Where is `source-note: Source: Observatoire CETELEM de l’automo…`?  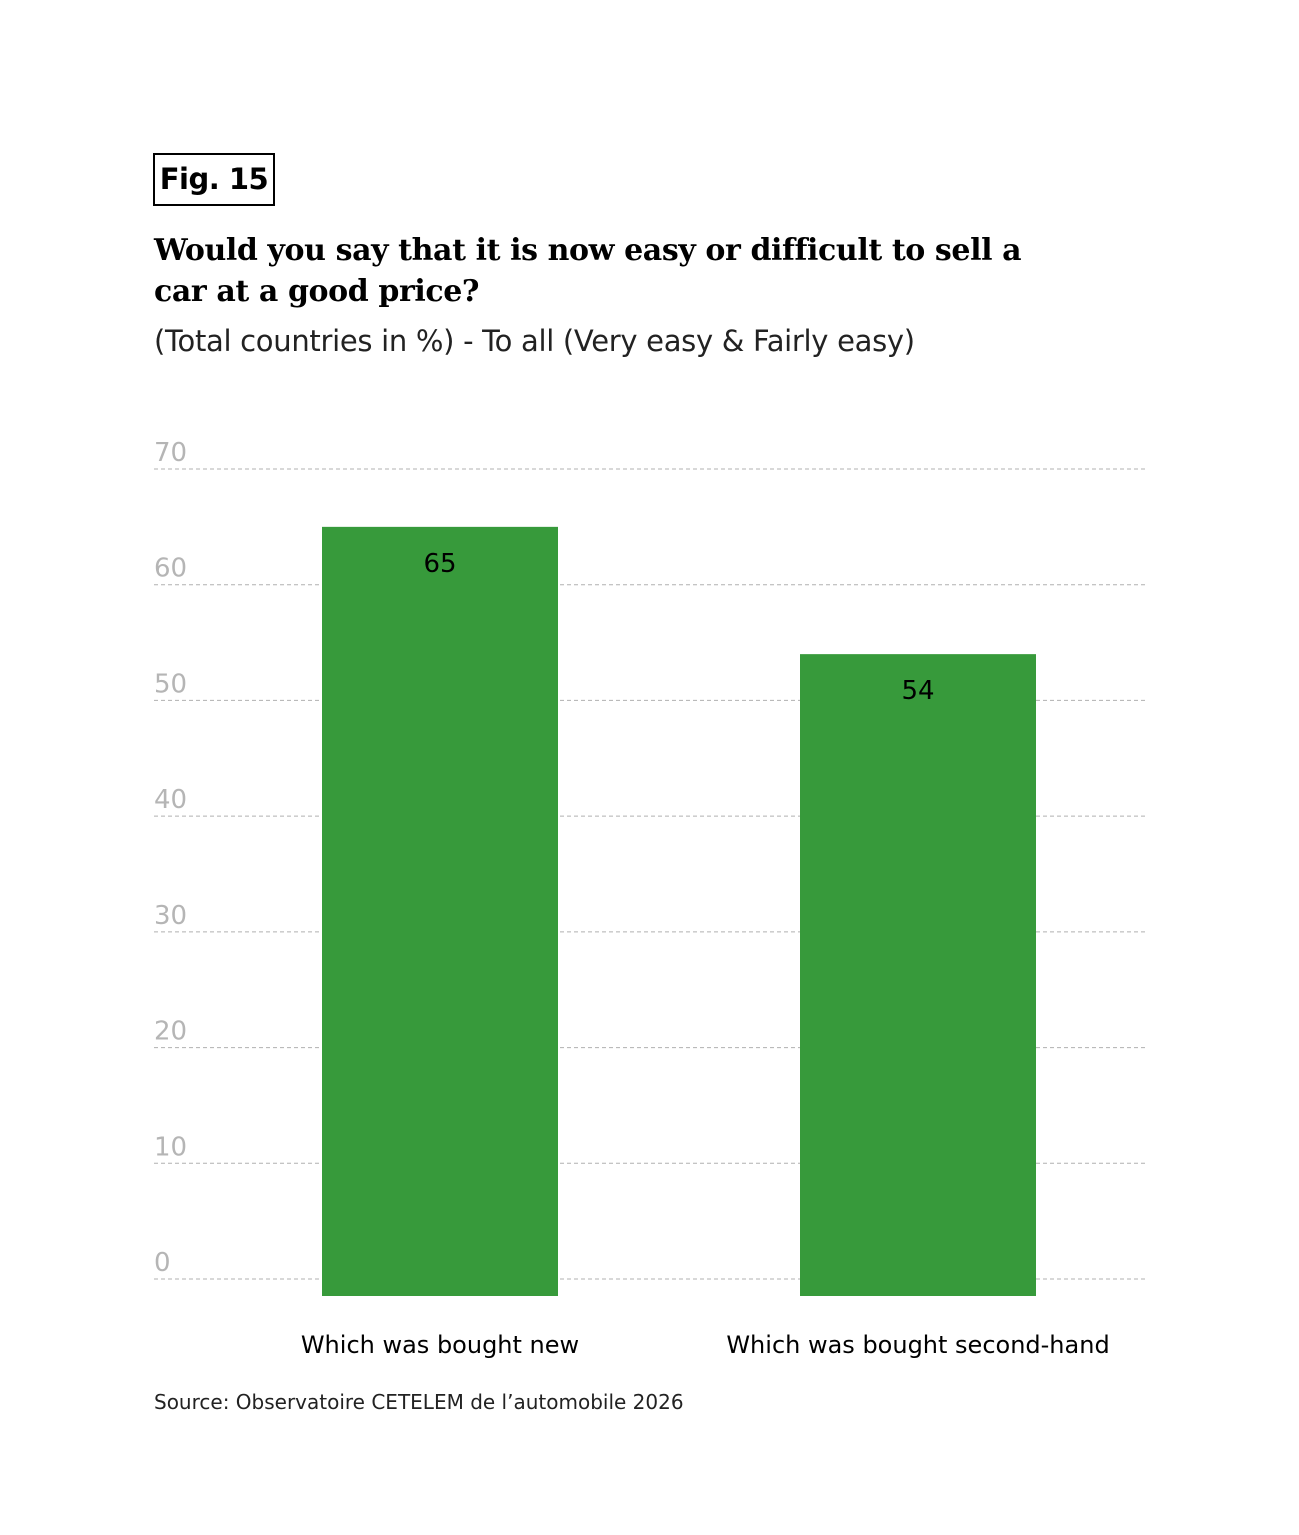 source-note: Source: Observatoire CETELEM de l’automo… is located at coordinates (419, 1402).